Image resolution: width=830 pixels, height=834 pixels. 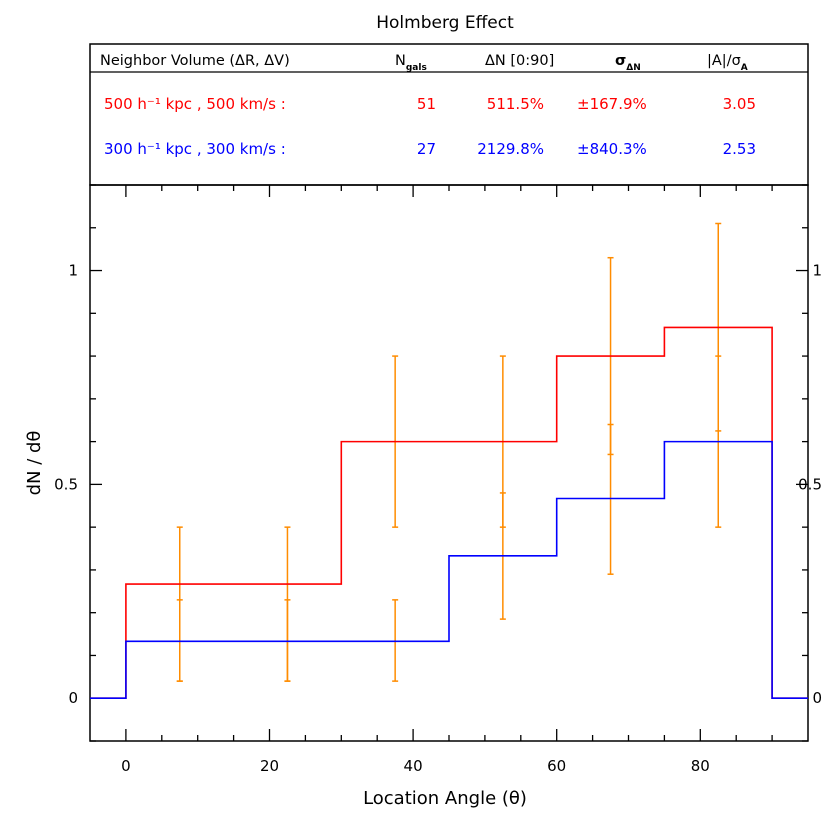 What do you see at coordinates (612, 149) in the screenshot?
I see `row-blue-sigma: ±840.3%` at bounding box center [612, 149].